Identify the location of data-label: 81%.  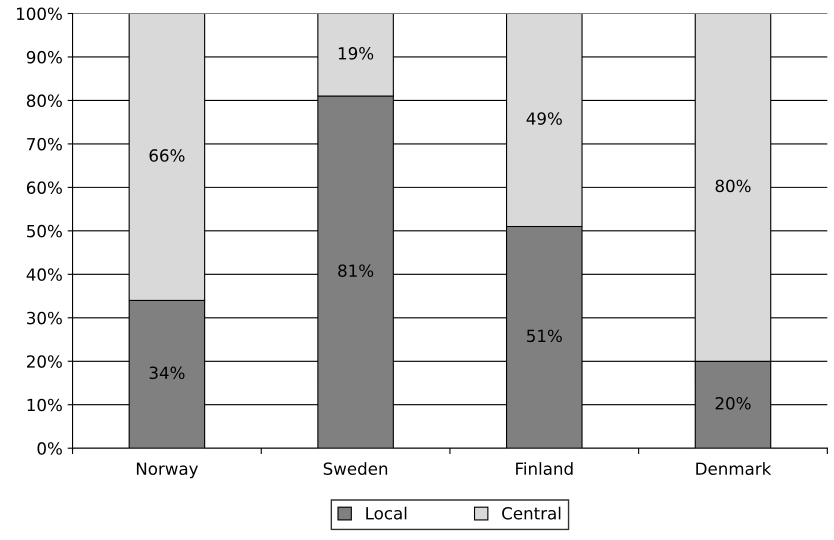
(356, 270).